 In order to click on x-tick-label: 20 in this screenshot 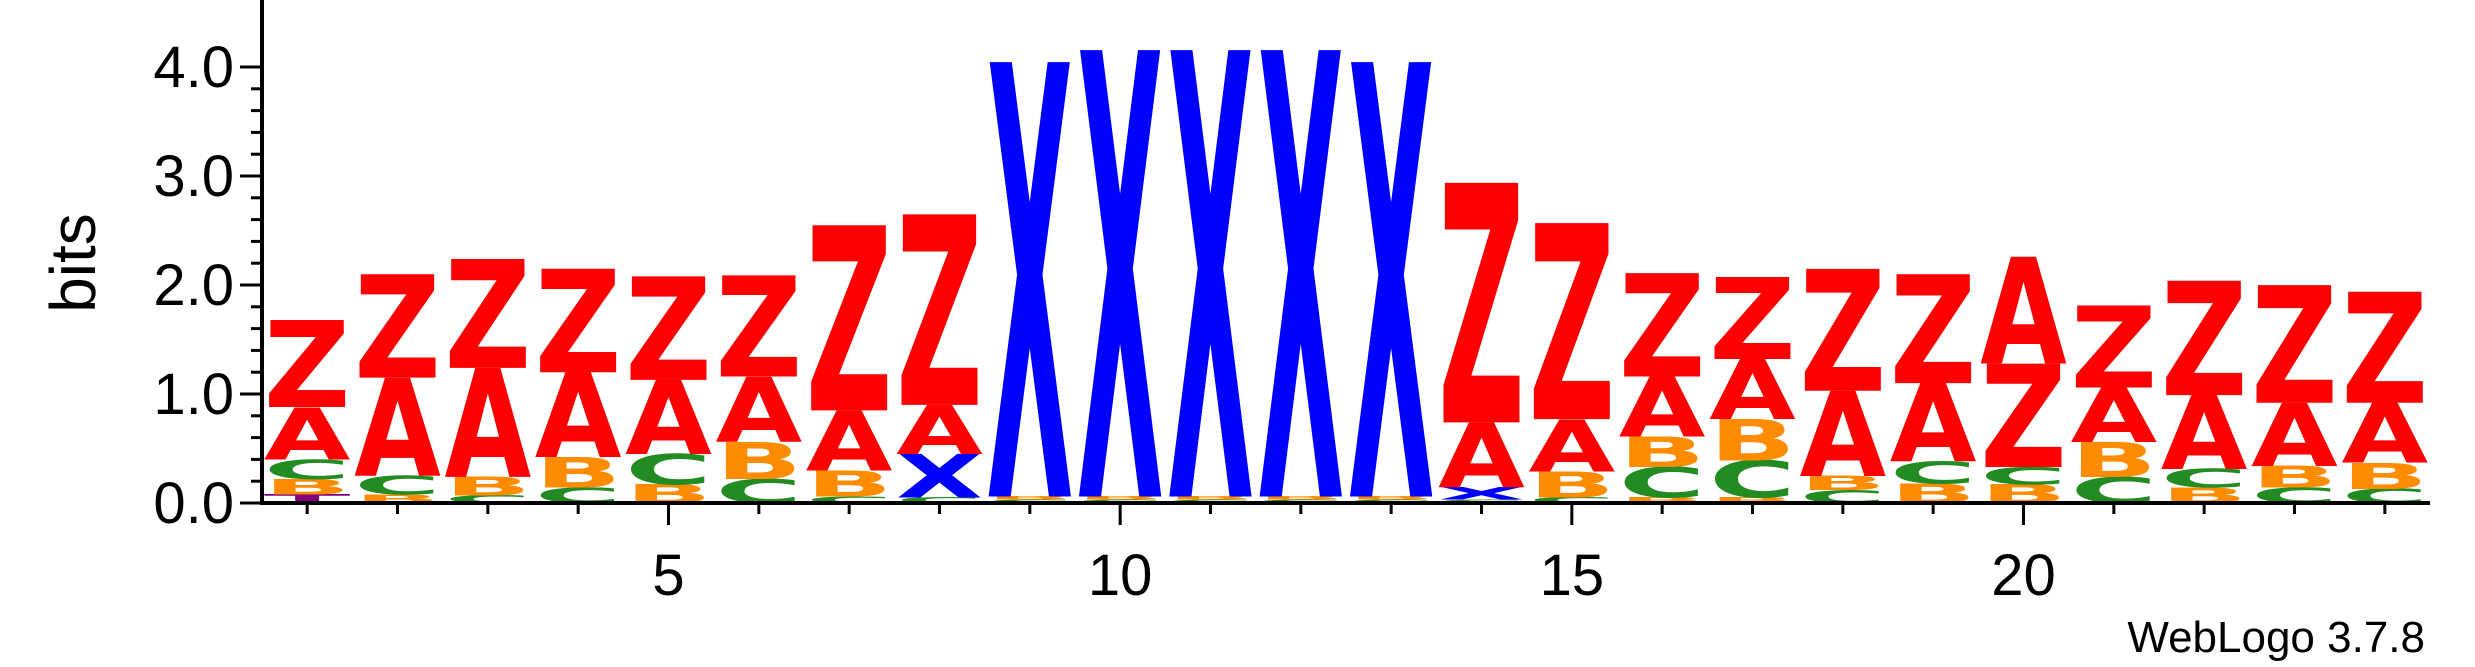, I will do `click(2023, 575)`.